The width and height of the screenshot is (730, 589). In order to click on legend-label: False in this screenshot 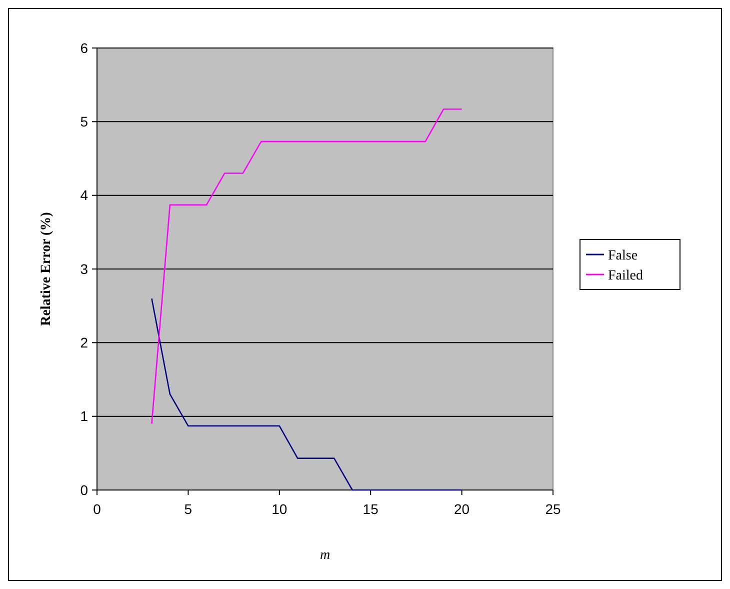, I will do `click(623, 256)`.